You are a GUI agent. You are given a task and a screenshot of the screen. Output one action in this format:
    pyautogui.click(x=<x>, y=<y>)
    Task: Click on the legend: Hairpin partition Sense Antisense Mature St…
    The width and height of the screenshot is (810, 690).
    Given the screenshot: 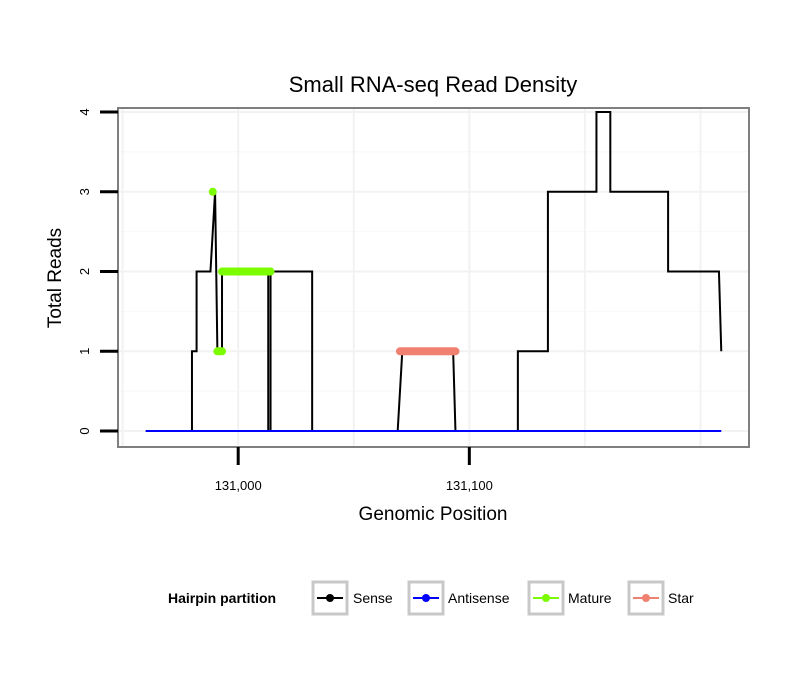 What is the action you would take?
    pyautogui.click(x=431, y=598)
    